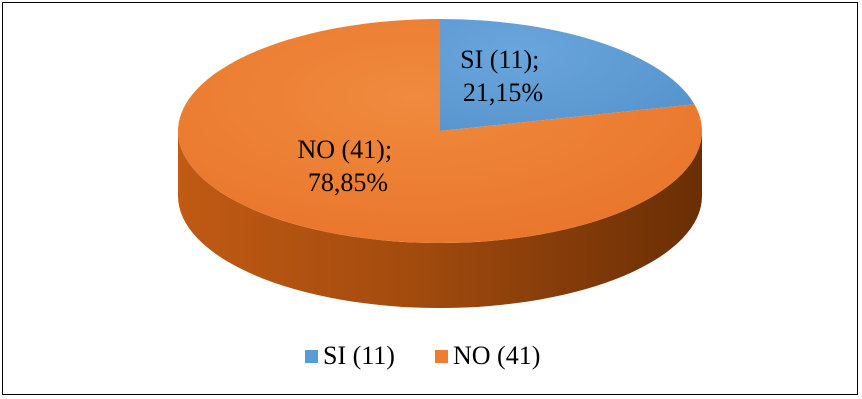  What do you see at coordinates (422, 355) in the screenshot?
I see `legend: SI (11) NO (41)` at bounding box center [422, 355].